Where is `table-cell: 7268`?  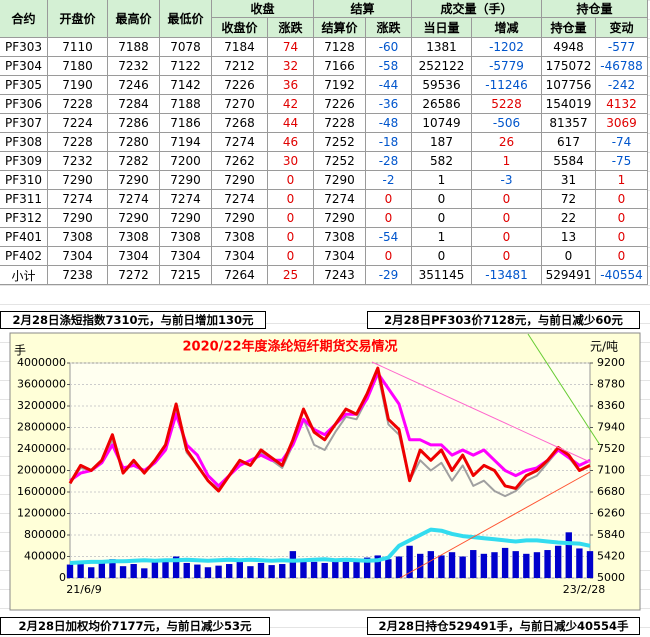
table-cell: 7268 is located at coordinates (240, 123).